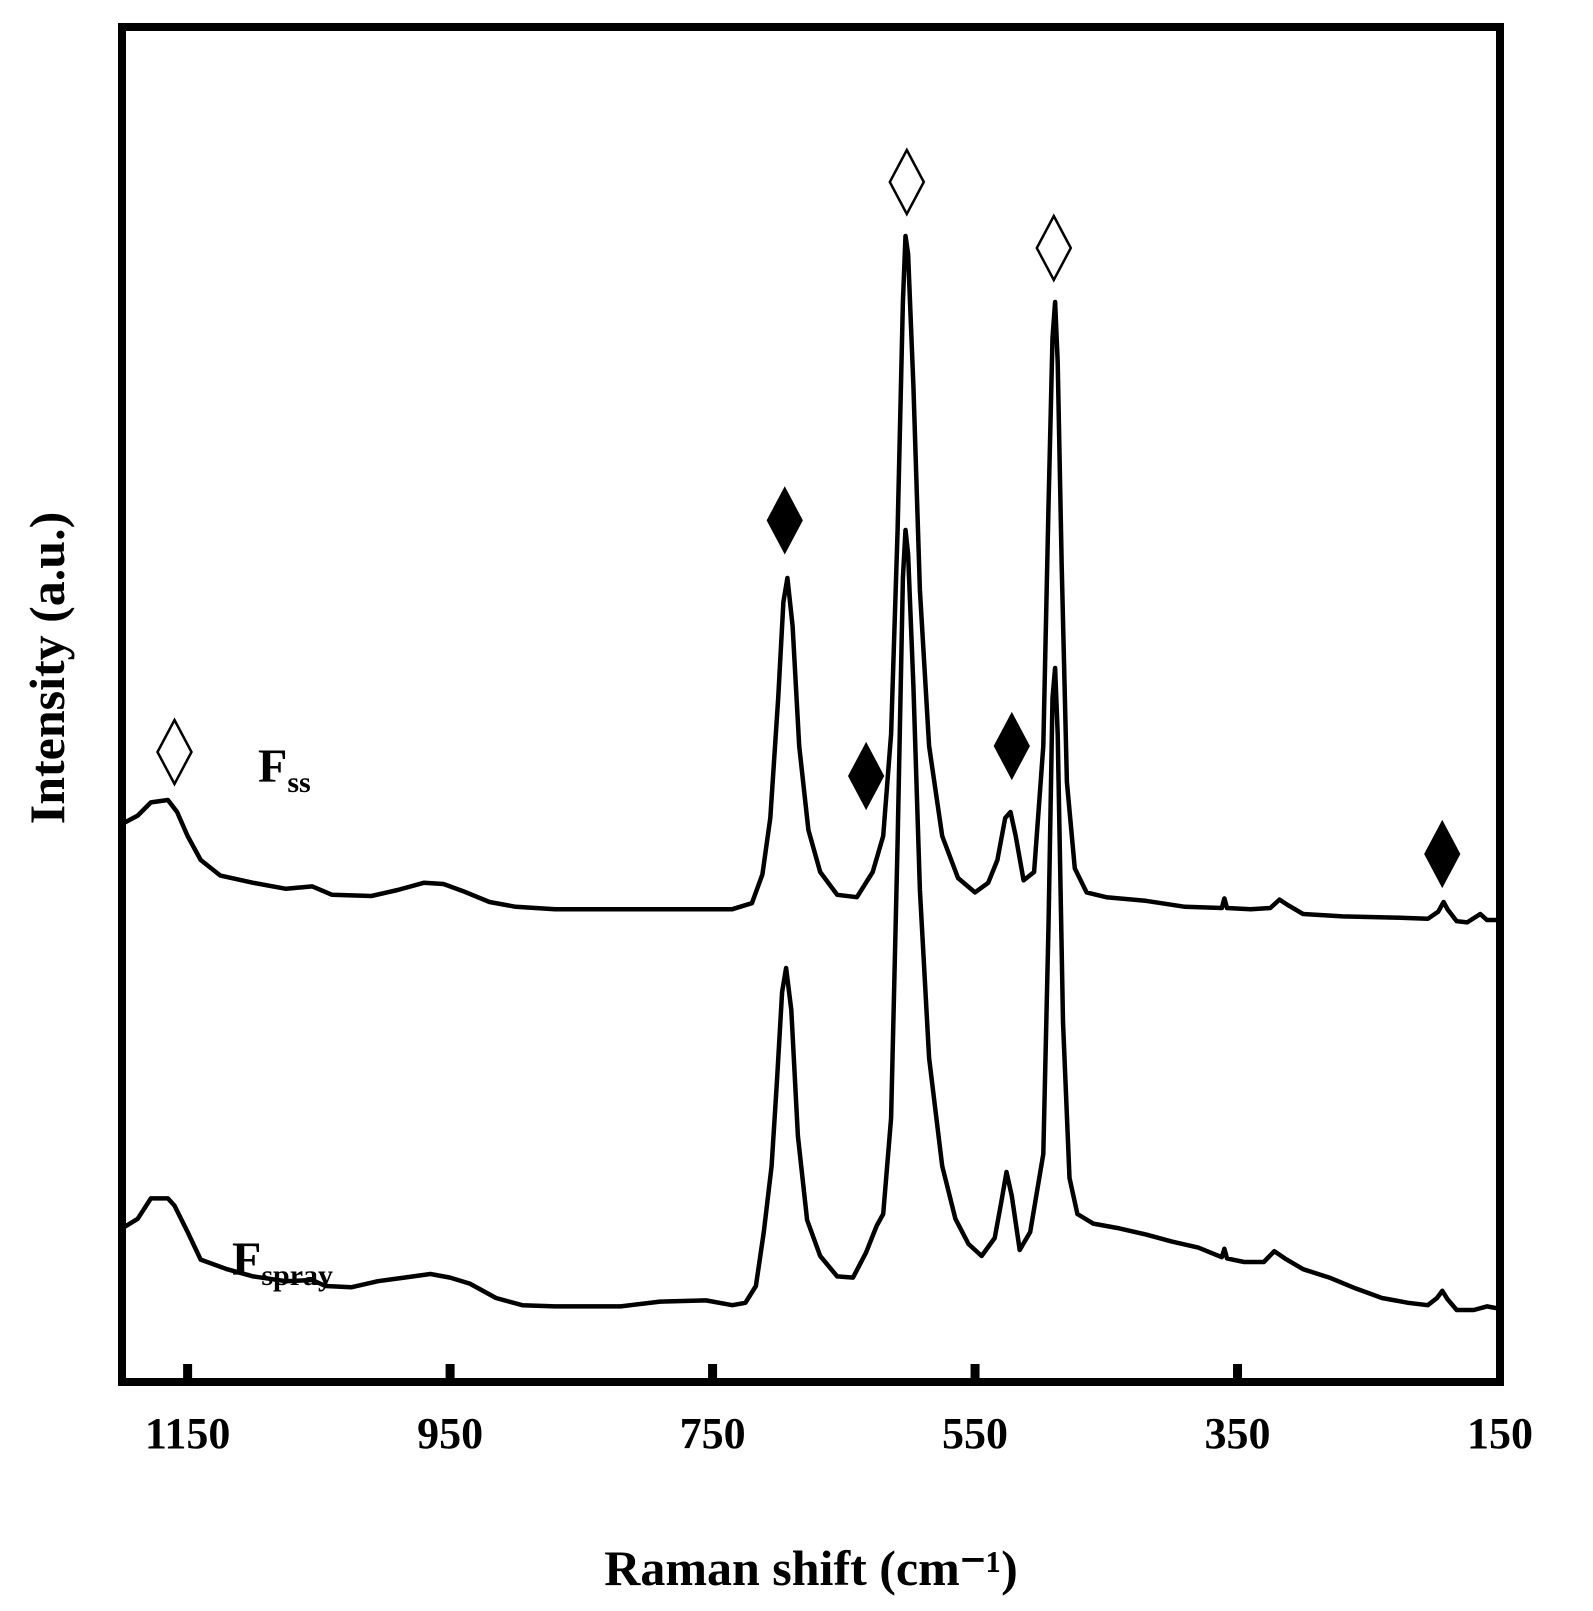 The height and width of the screenshot is (1611, 1593). I want to click on x-tick-label: 1150, so click(188, 1433).